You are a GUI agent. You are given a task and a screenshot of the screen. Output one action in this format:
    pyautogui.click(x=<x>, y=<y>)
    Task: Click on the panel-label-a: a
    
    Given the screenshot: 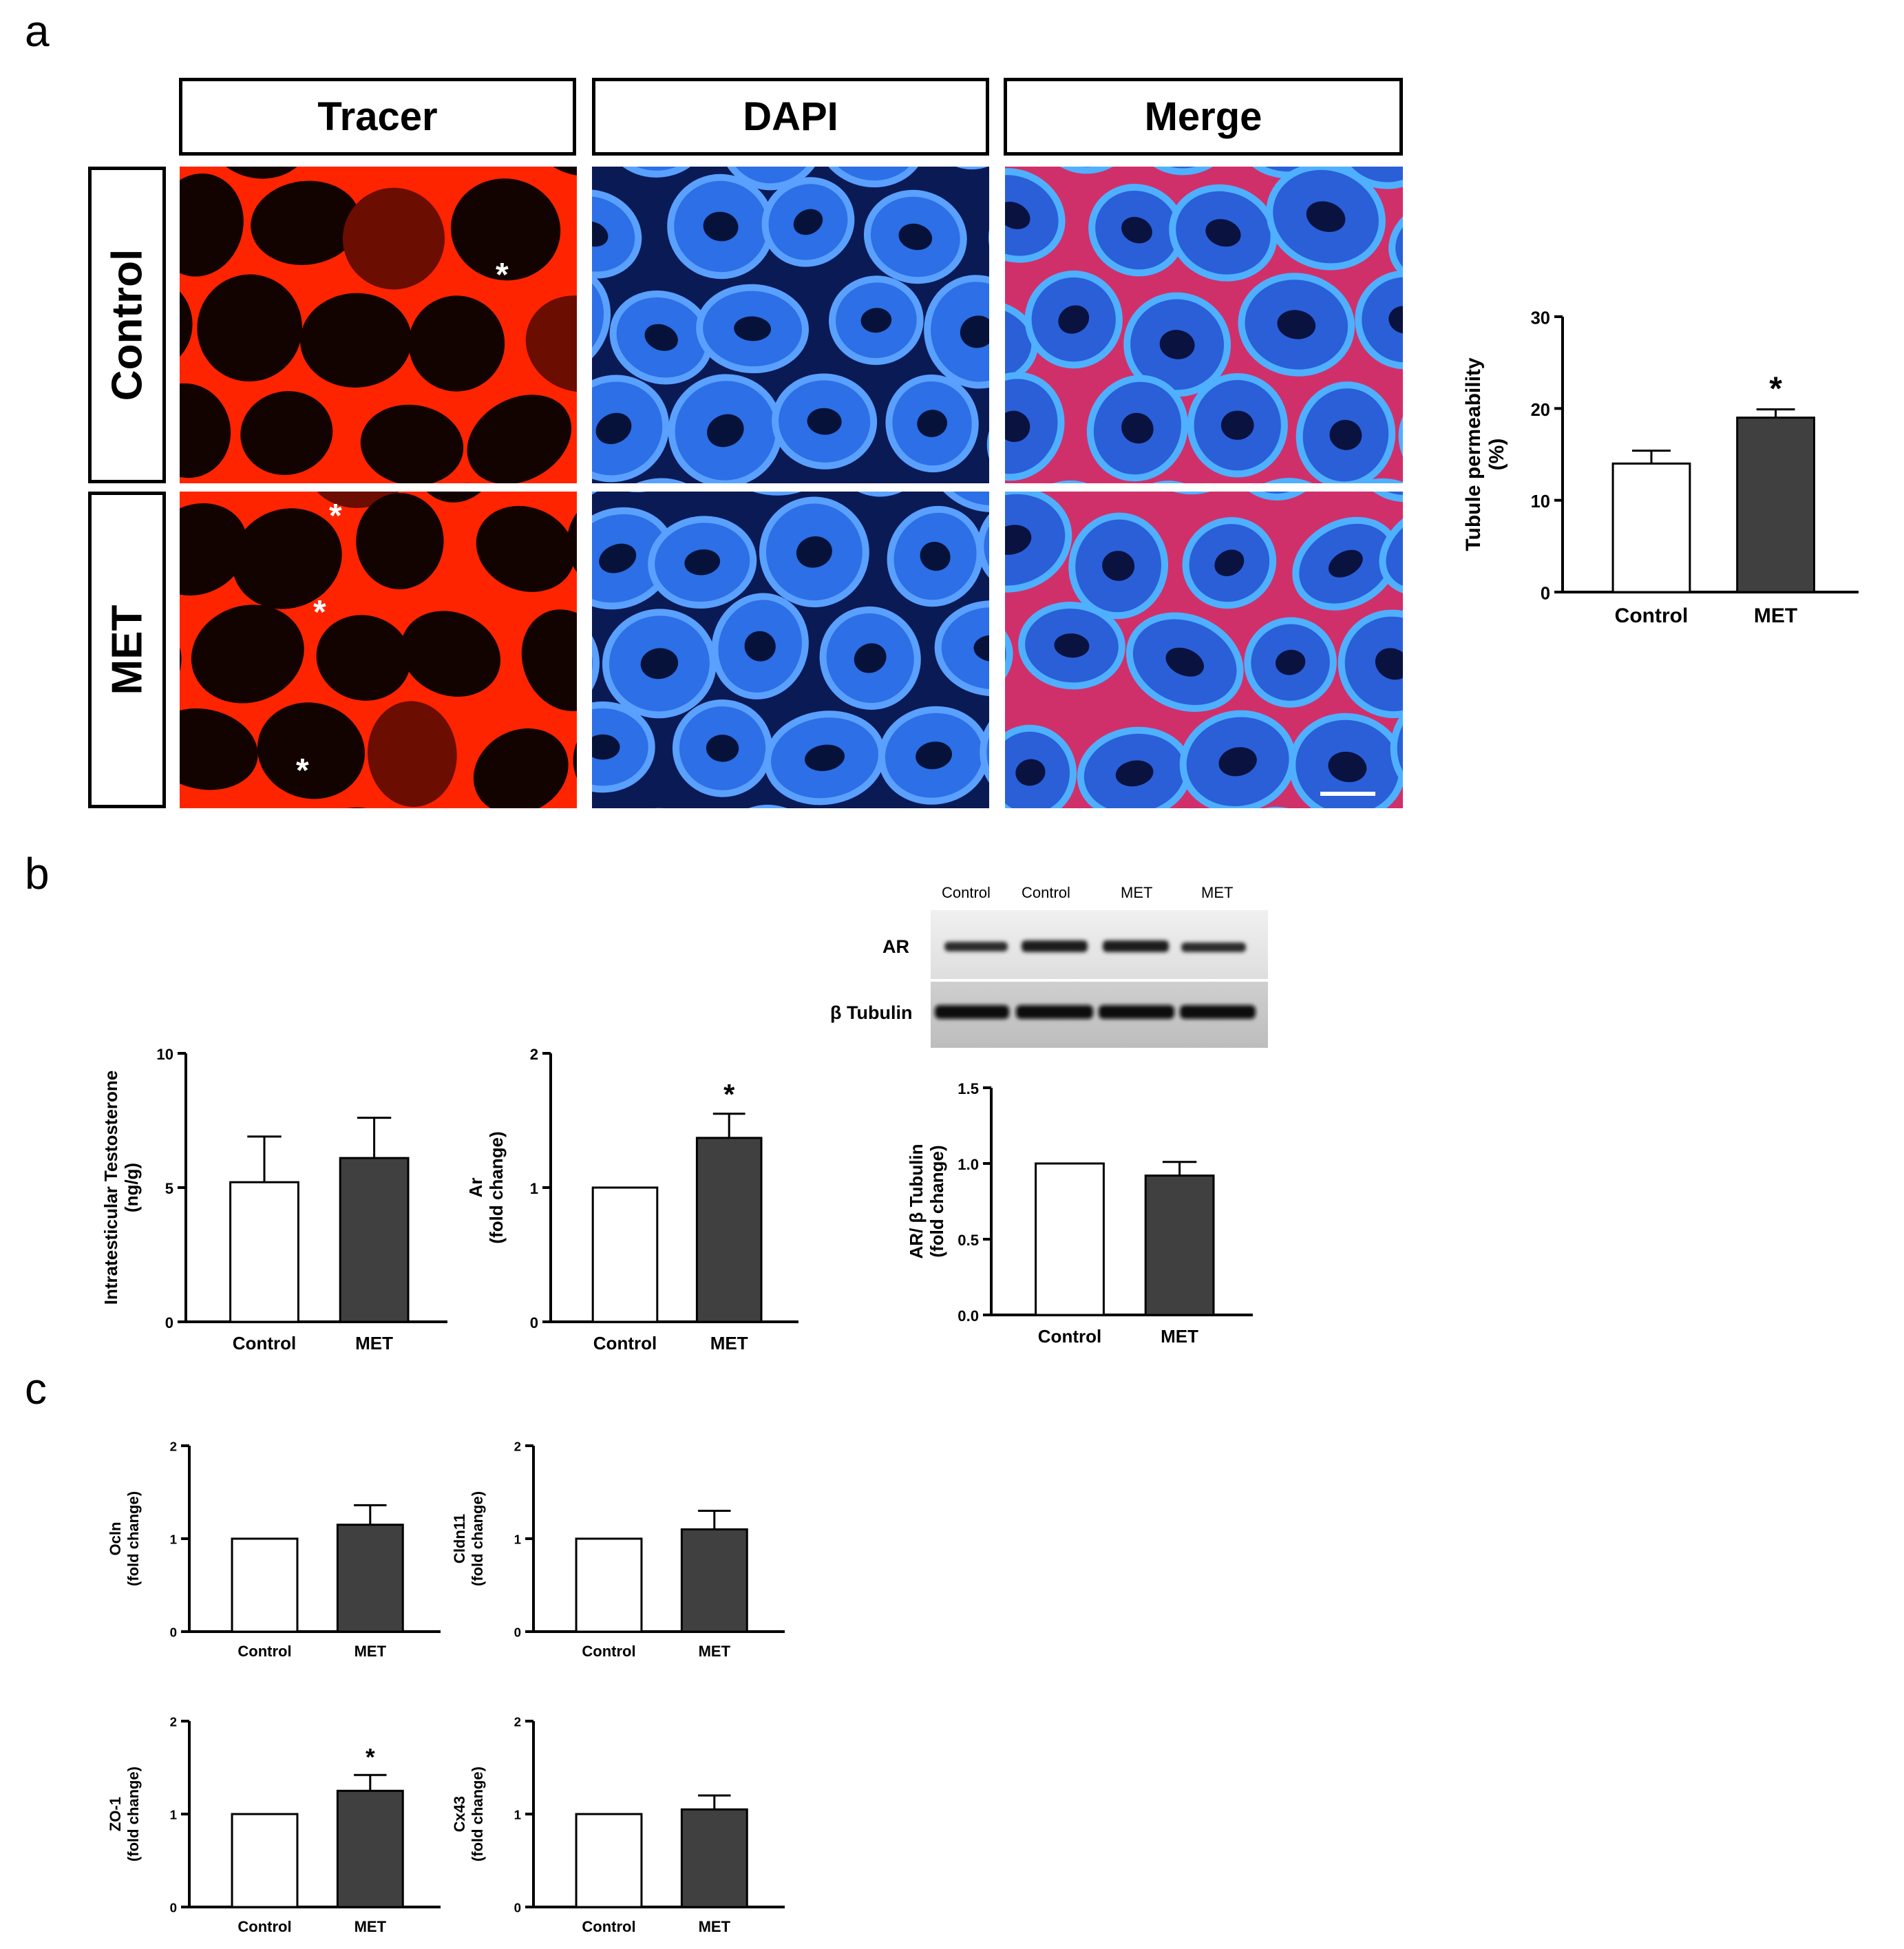 What is the action you would take?
    pyautogui.click(x=37, y=31)
    